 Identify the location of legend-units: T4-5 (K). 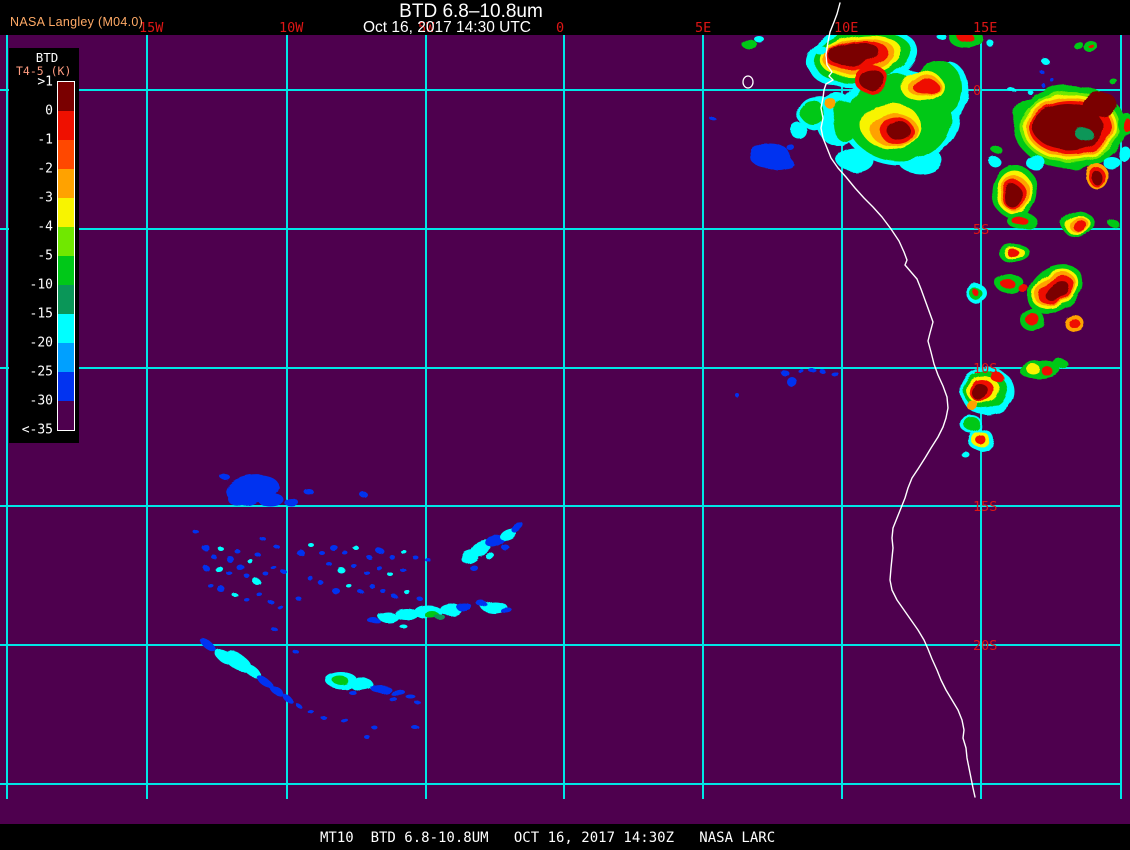
(44, 71).